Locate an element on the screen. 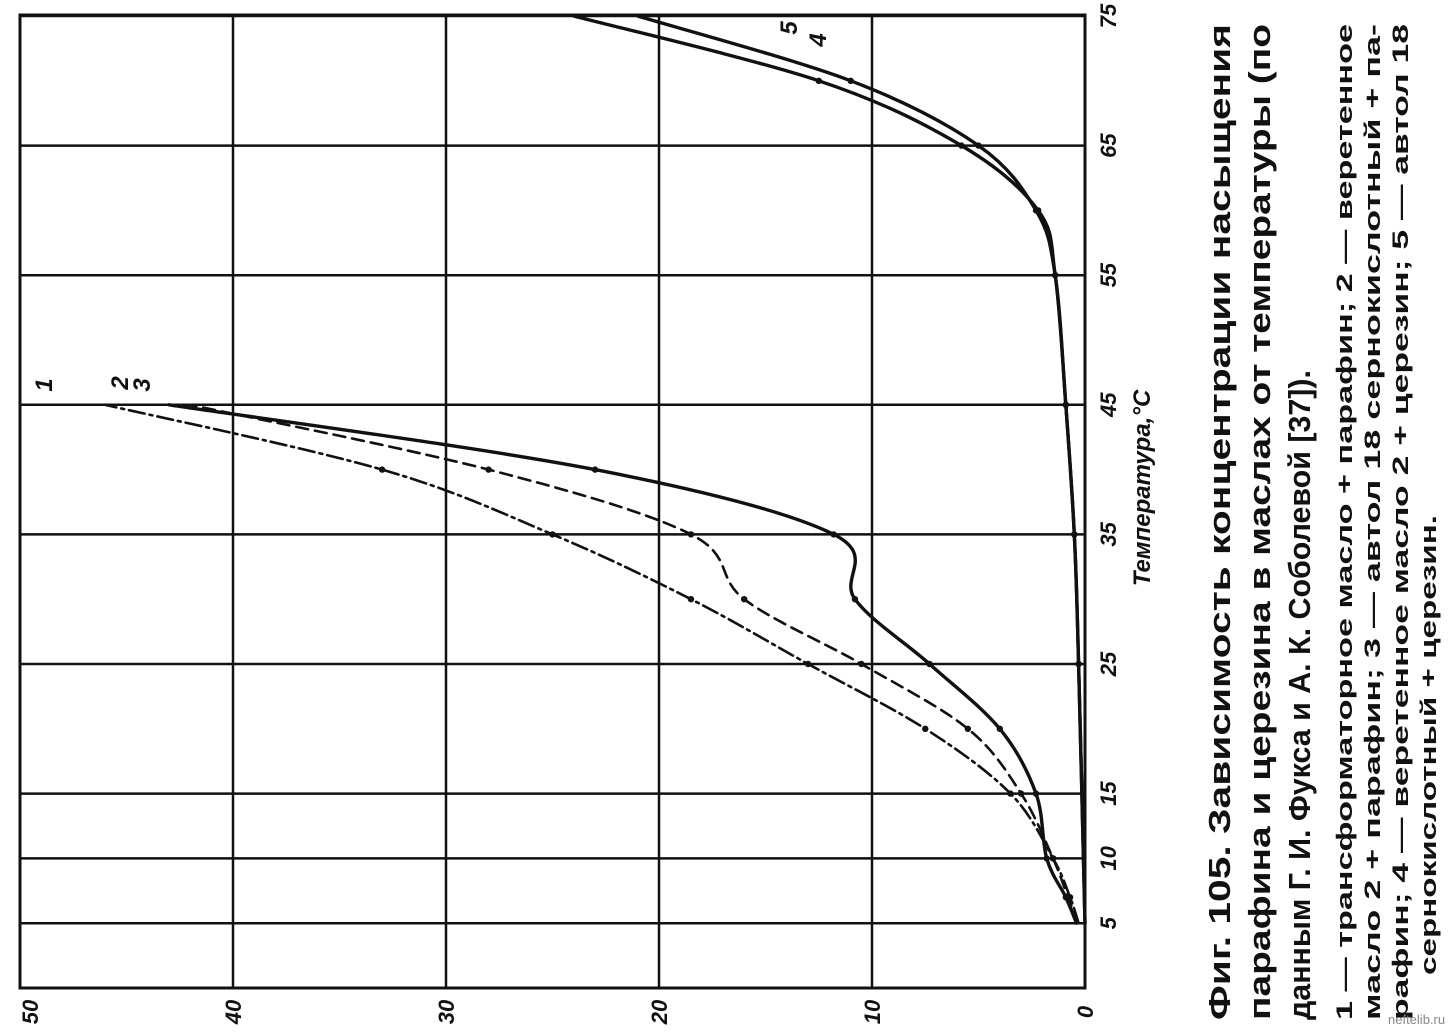 This screenshot has height=1032, width=1451. series-label-4: 4 is located at coordinates (818, 40).